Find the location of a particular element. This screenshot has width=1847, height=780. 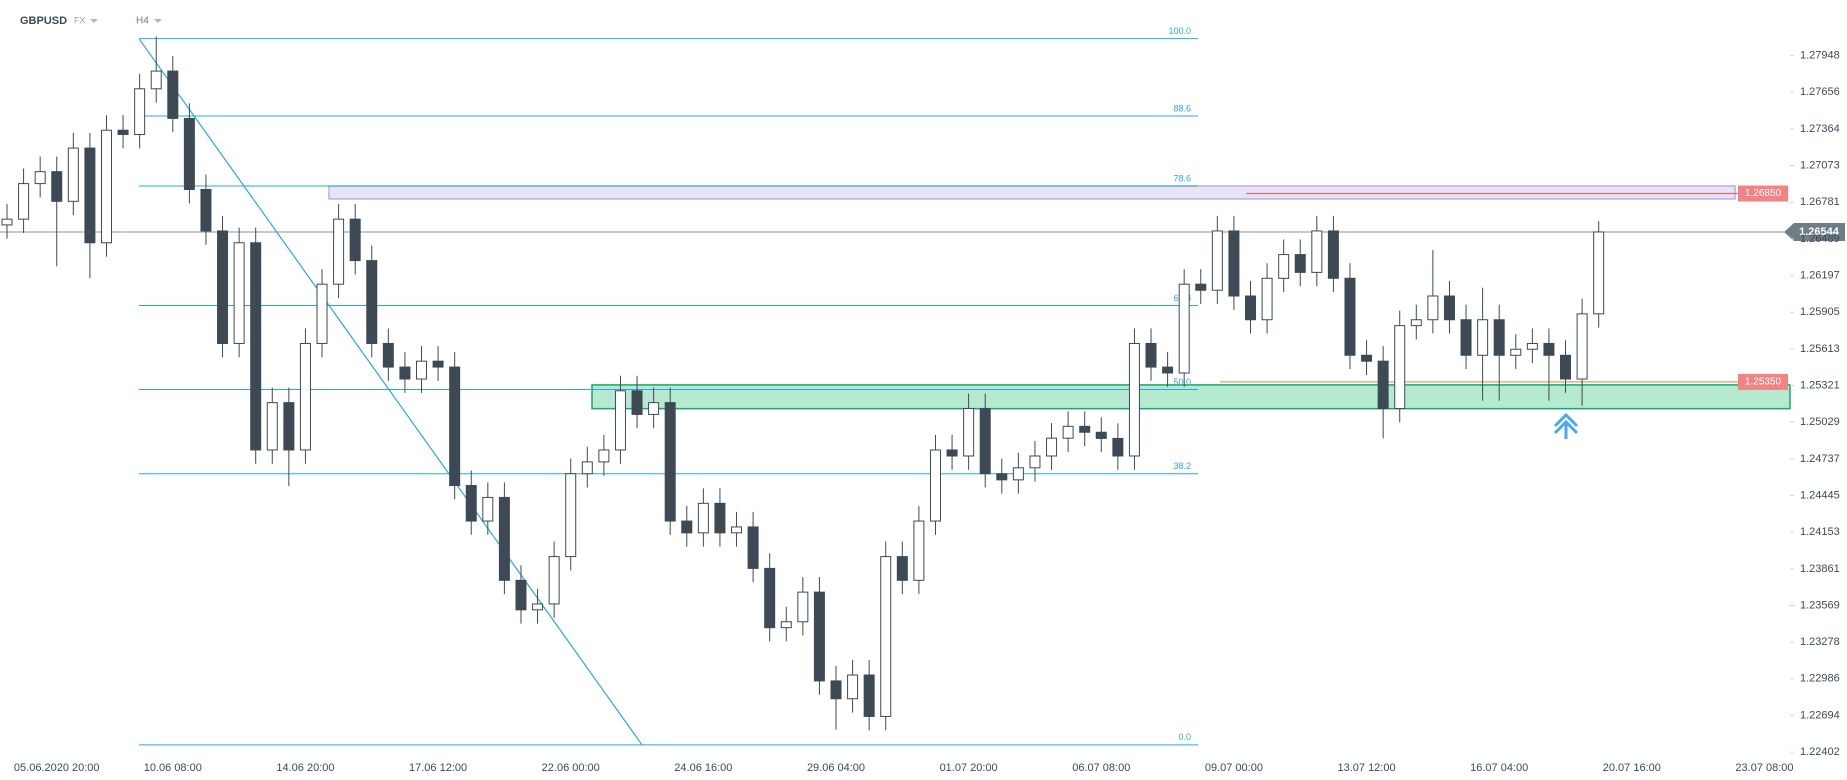

buy-arrow-icon is located at coordinates (1566, 425).